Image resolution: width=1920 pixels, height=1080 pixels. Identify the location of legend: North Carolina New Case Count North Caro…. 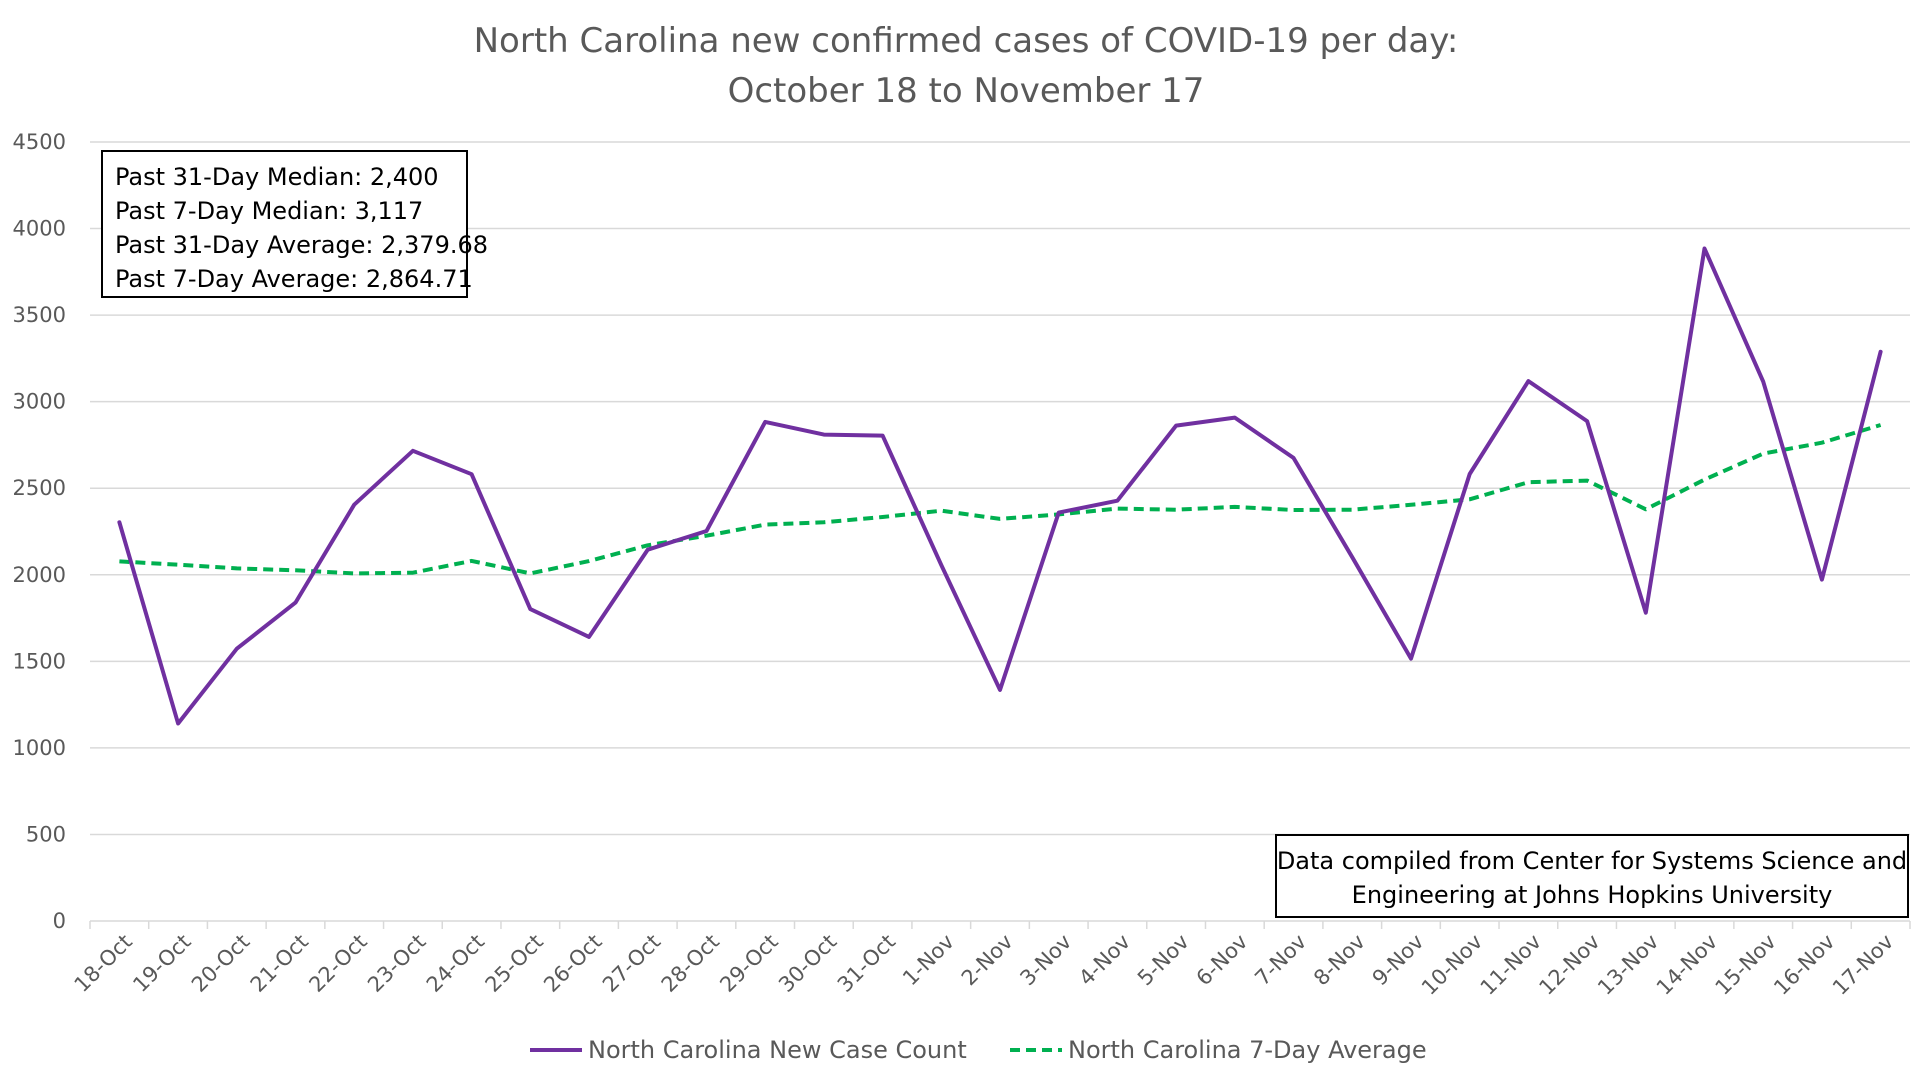
(978, 1050).